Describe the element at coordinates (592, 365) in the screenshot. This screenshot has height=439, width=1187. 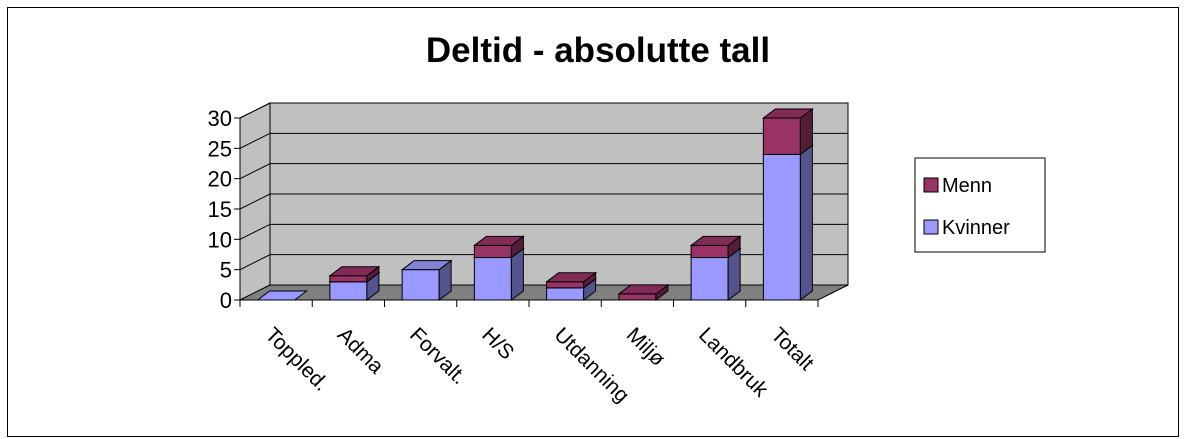
I see `x-tick-label: Utdanning` at that location.